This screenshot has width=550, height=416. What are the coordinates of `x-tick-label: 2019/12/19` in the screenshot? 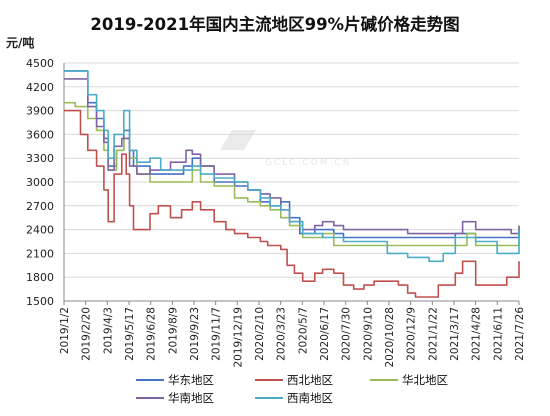 It's located at (238, 337).